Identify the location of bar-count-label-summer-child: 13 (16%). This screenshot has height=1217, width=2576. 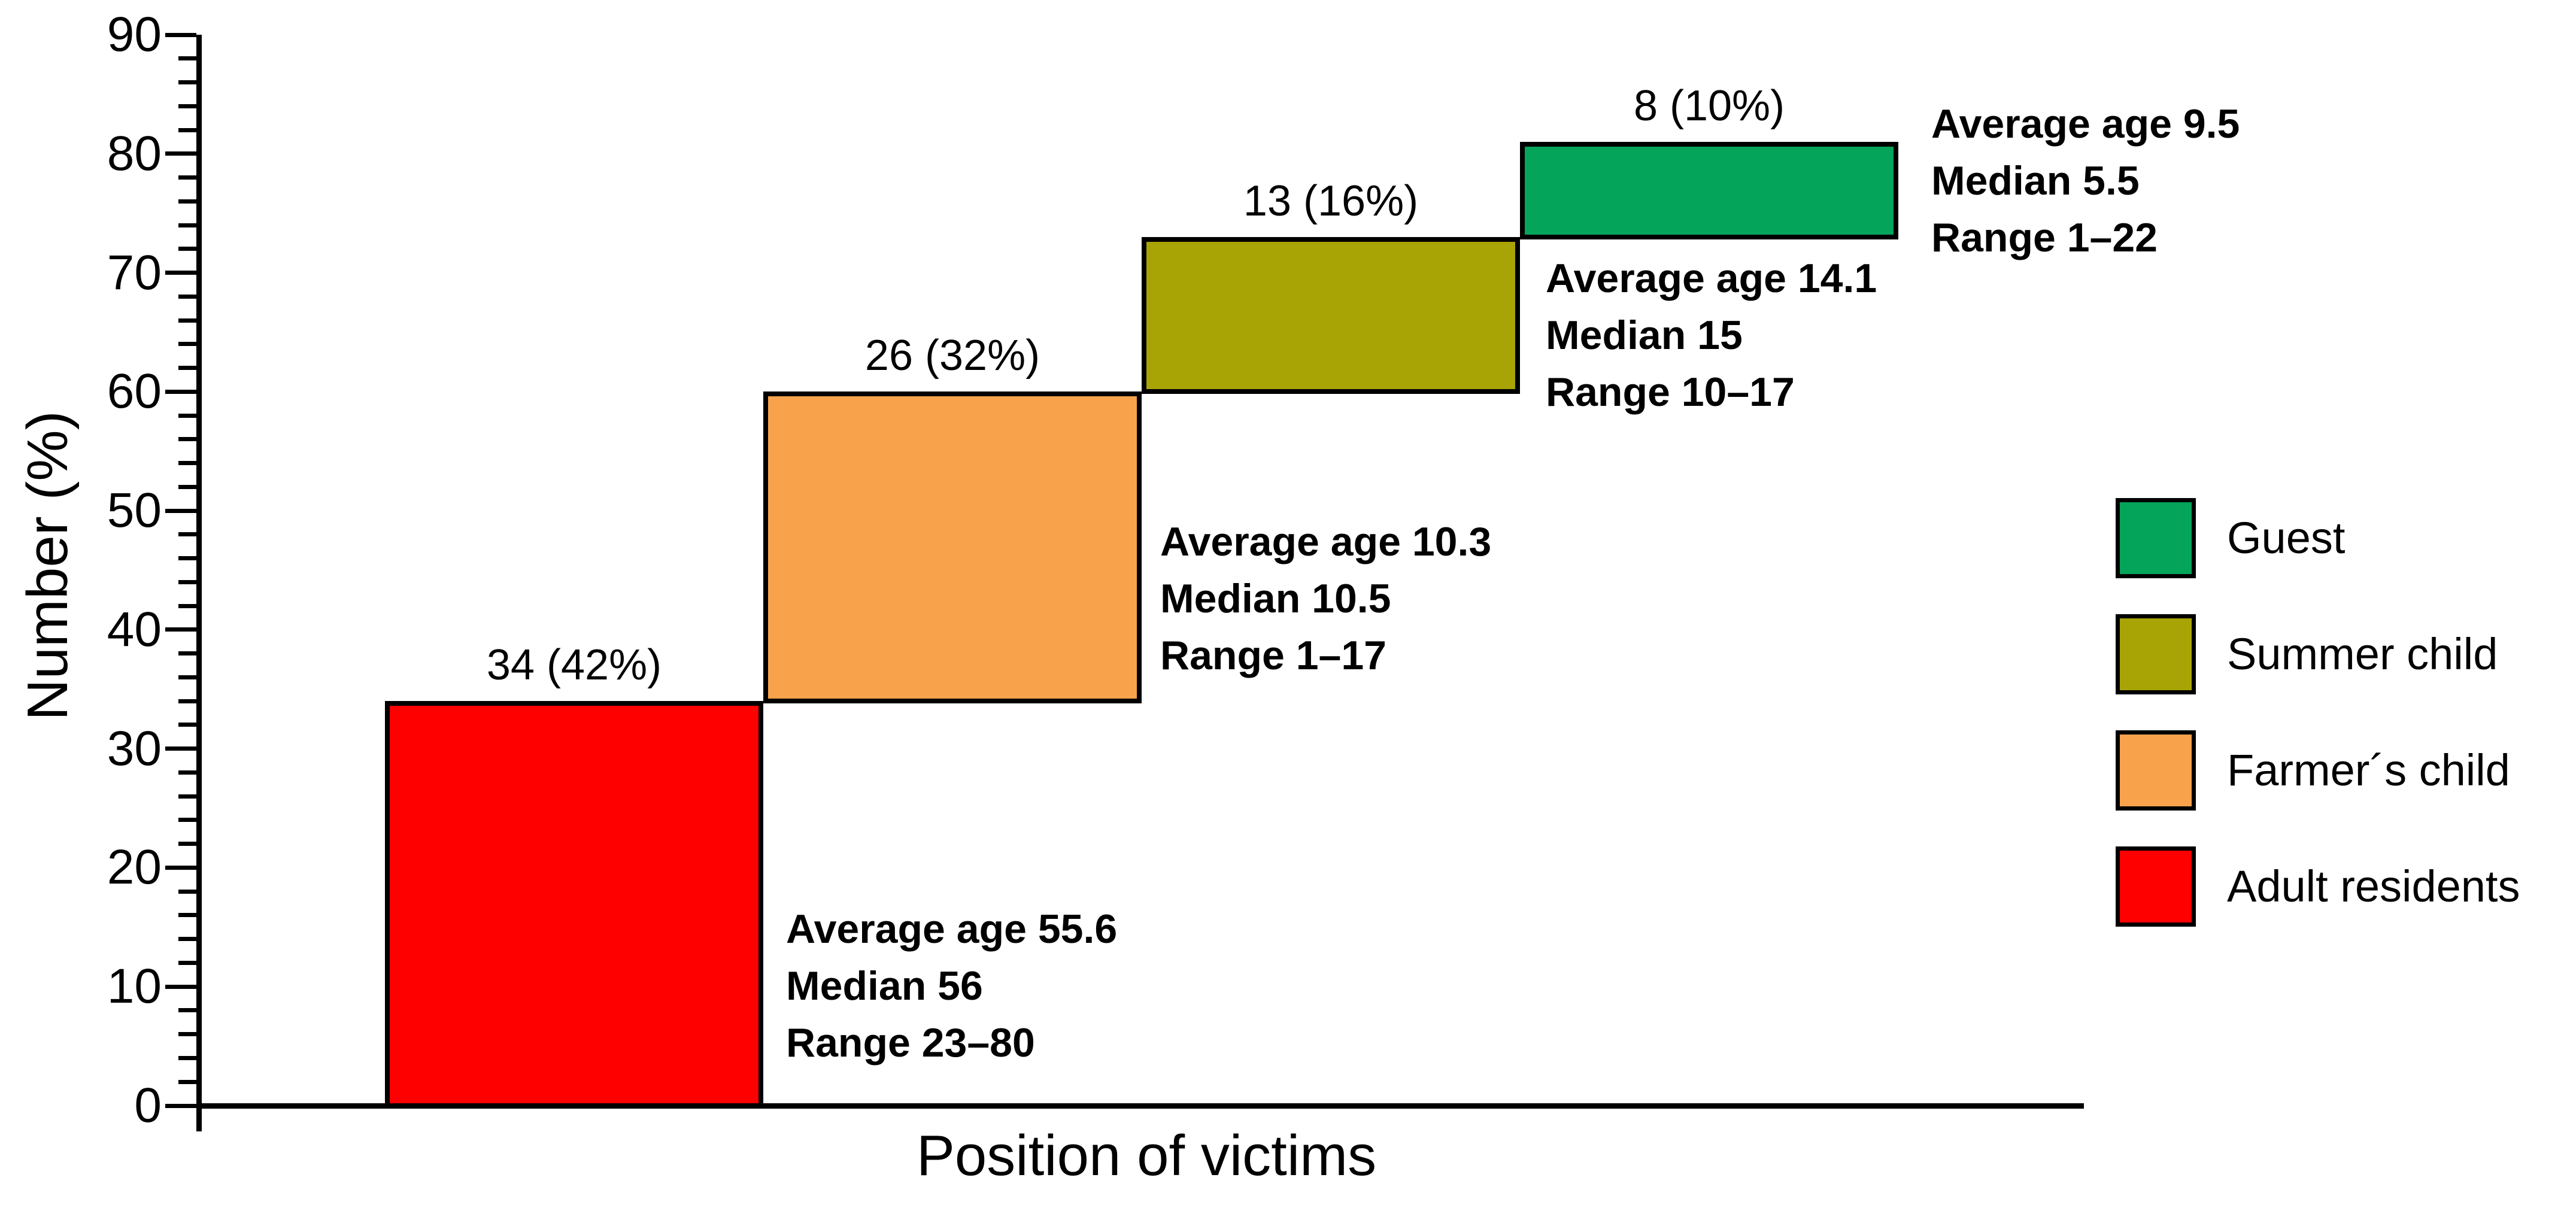
(1331, 201).